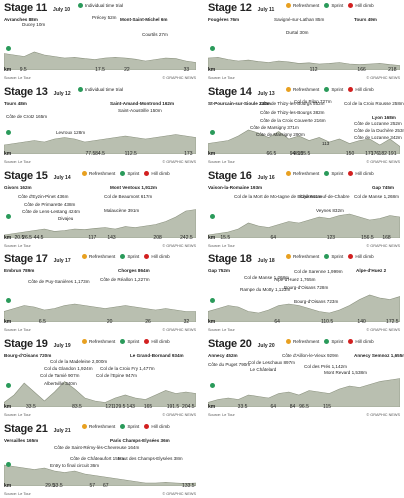 This screenshot has height=498, width=404. I want to click on stage-header: Stage 11 July 10, so click(37, 8).